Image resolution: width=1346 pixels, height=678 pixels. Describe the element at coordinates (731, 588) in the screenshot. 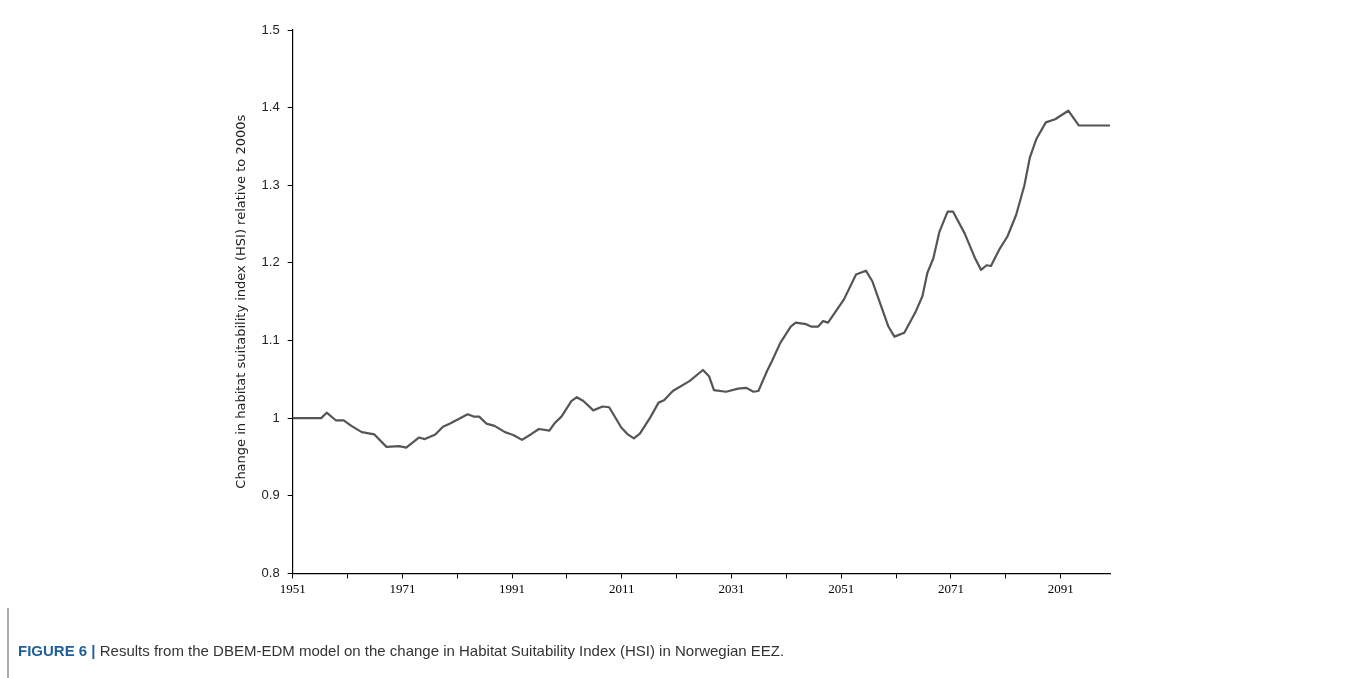

I see `x-tick-label: 2031` at that location.